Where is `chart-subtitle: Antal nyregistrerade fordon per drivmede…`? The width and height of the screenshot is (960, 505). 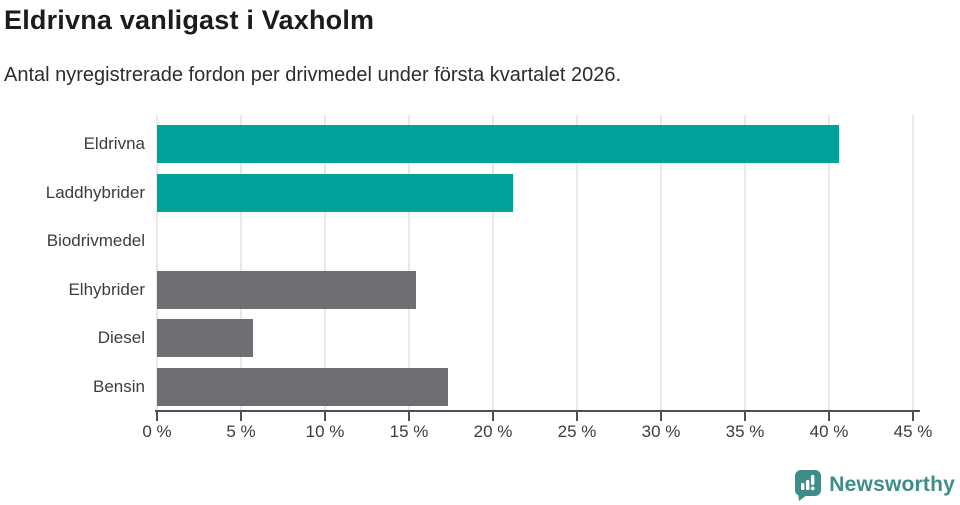 chart-subtitle: Antal nyregistrerade fordon per drivmede… is located at coordinates (313, 75).